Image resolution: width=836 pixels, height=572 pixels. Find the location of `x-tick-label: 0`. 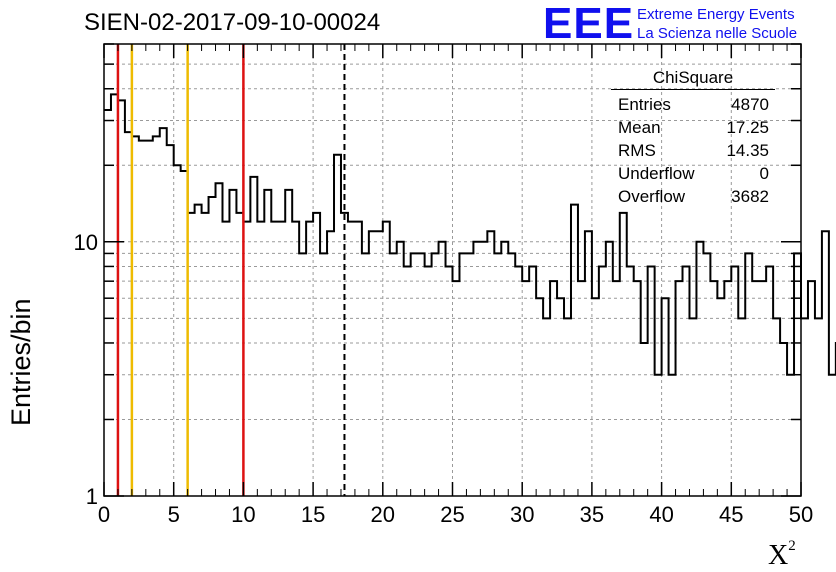

x-tick-label: 0 is located at coordinates (104, 514).